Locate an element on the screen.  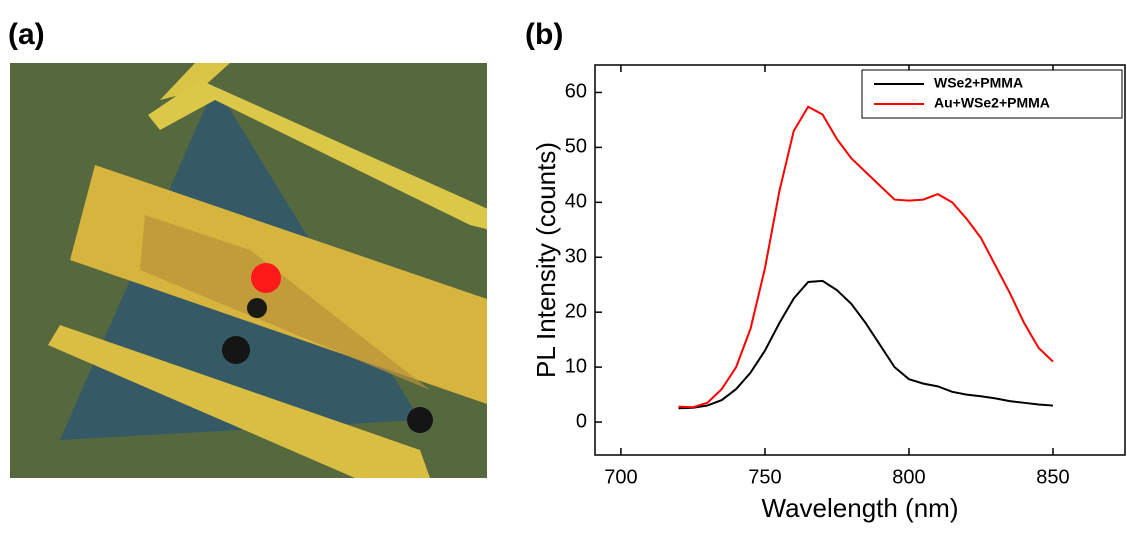
y-tick-label: 60 is located at coordinates (576, 92).